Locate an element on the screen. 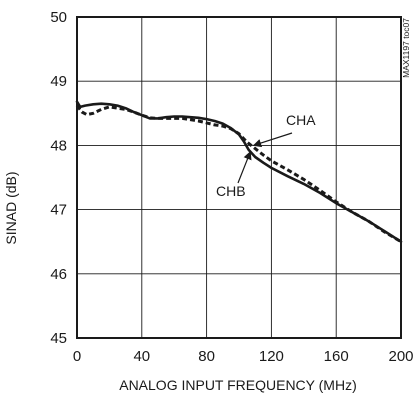 The width and height of the screenshot is (416, 398). y-tick-label-49: 49 is located at coordinates (58, 81).